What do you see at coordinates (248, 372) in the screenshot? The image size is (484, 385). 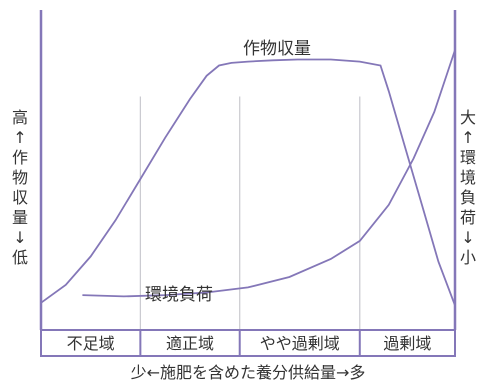 I see `x-axis-label: 少←施肥を含めた養分供給量→多` at bounding box center [248, 372].